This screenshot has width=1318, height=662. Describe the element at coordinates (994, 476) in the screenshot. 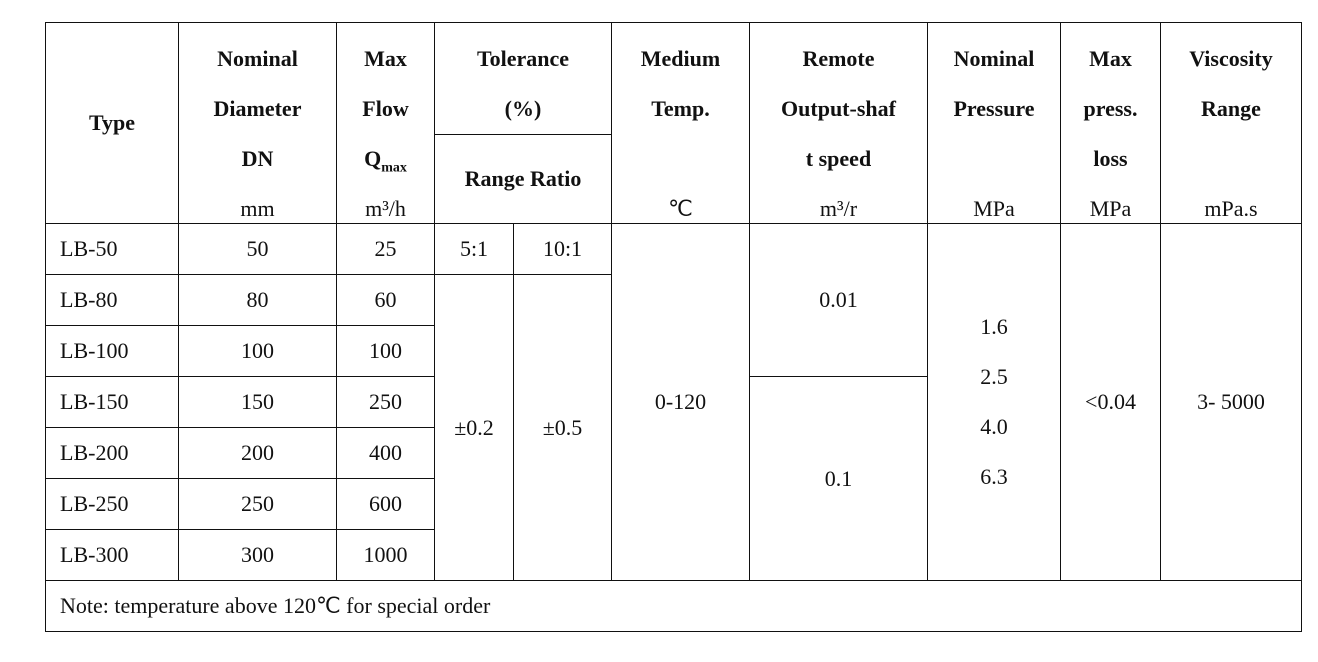

I see `pressure-value: 6.3` at that location.